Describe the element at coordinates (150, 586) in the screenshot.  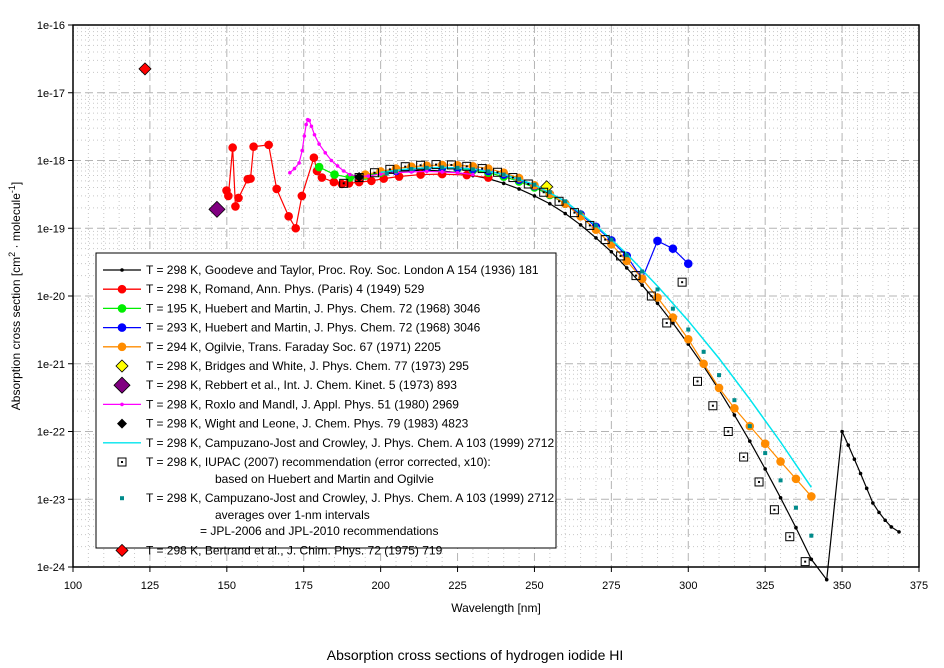
I see `x-tick-label: 125` at that location.